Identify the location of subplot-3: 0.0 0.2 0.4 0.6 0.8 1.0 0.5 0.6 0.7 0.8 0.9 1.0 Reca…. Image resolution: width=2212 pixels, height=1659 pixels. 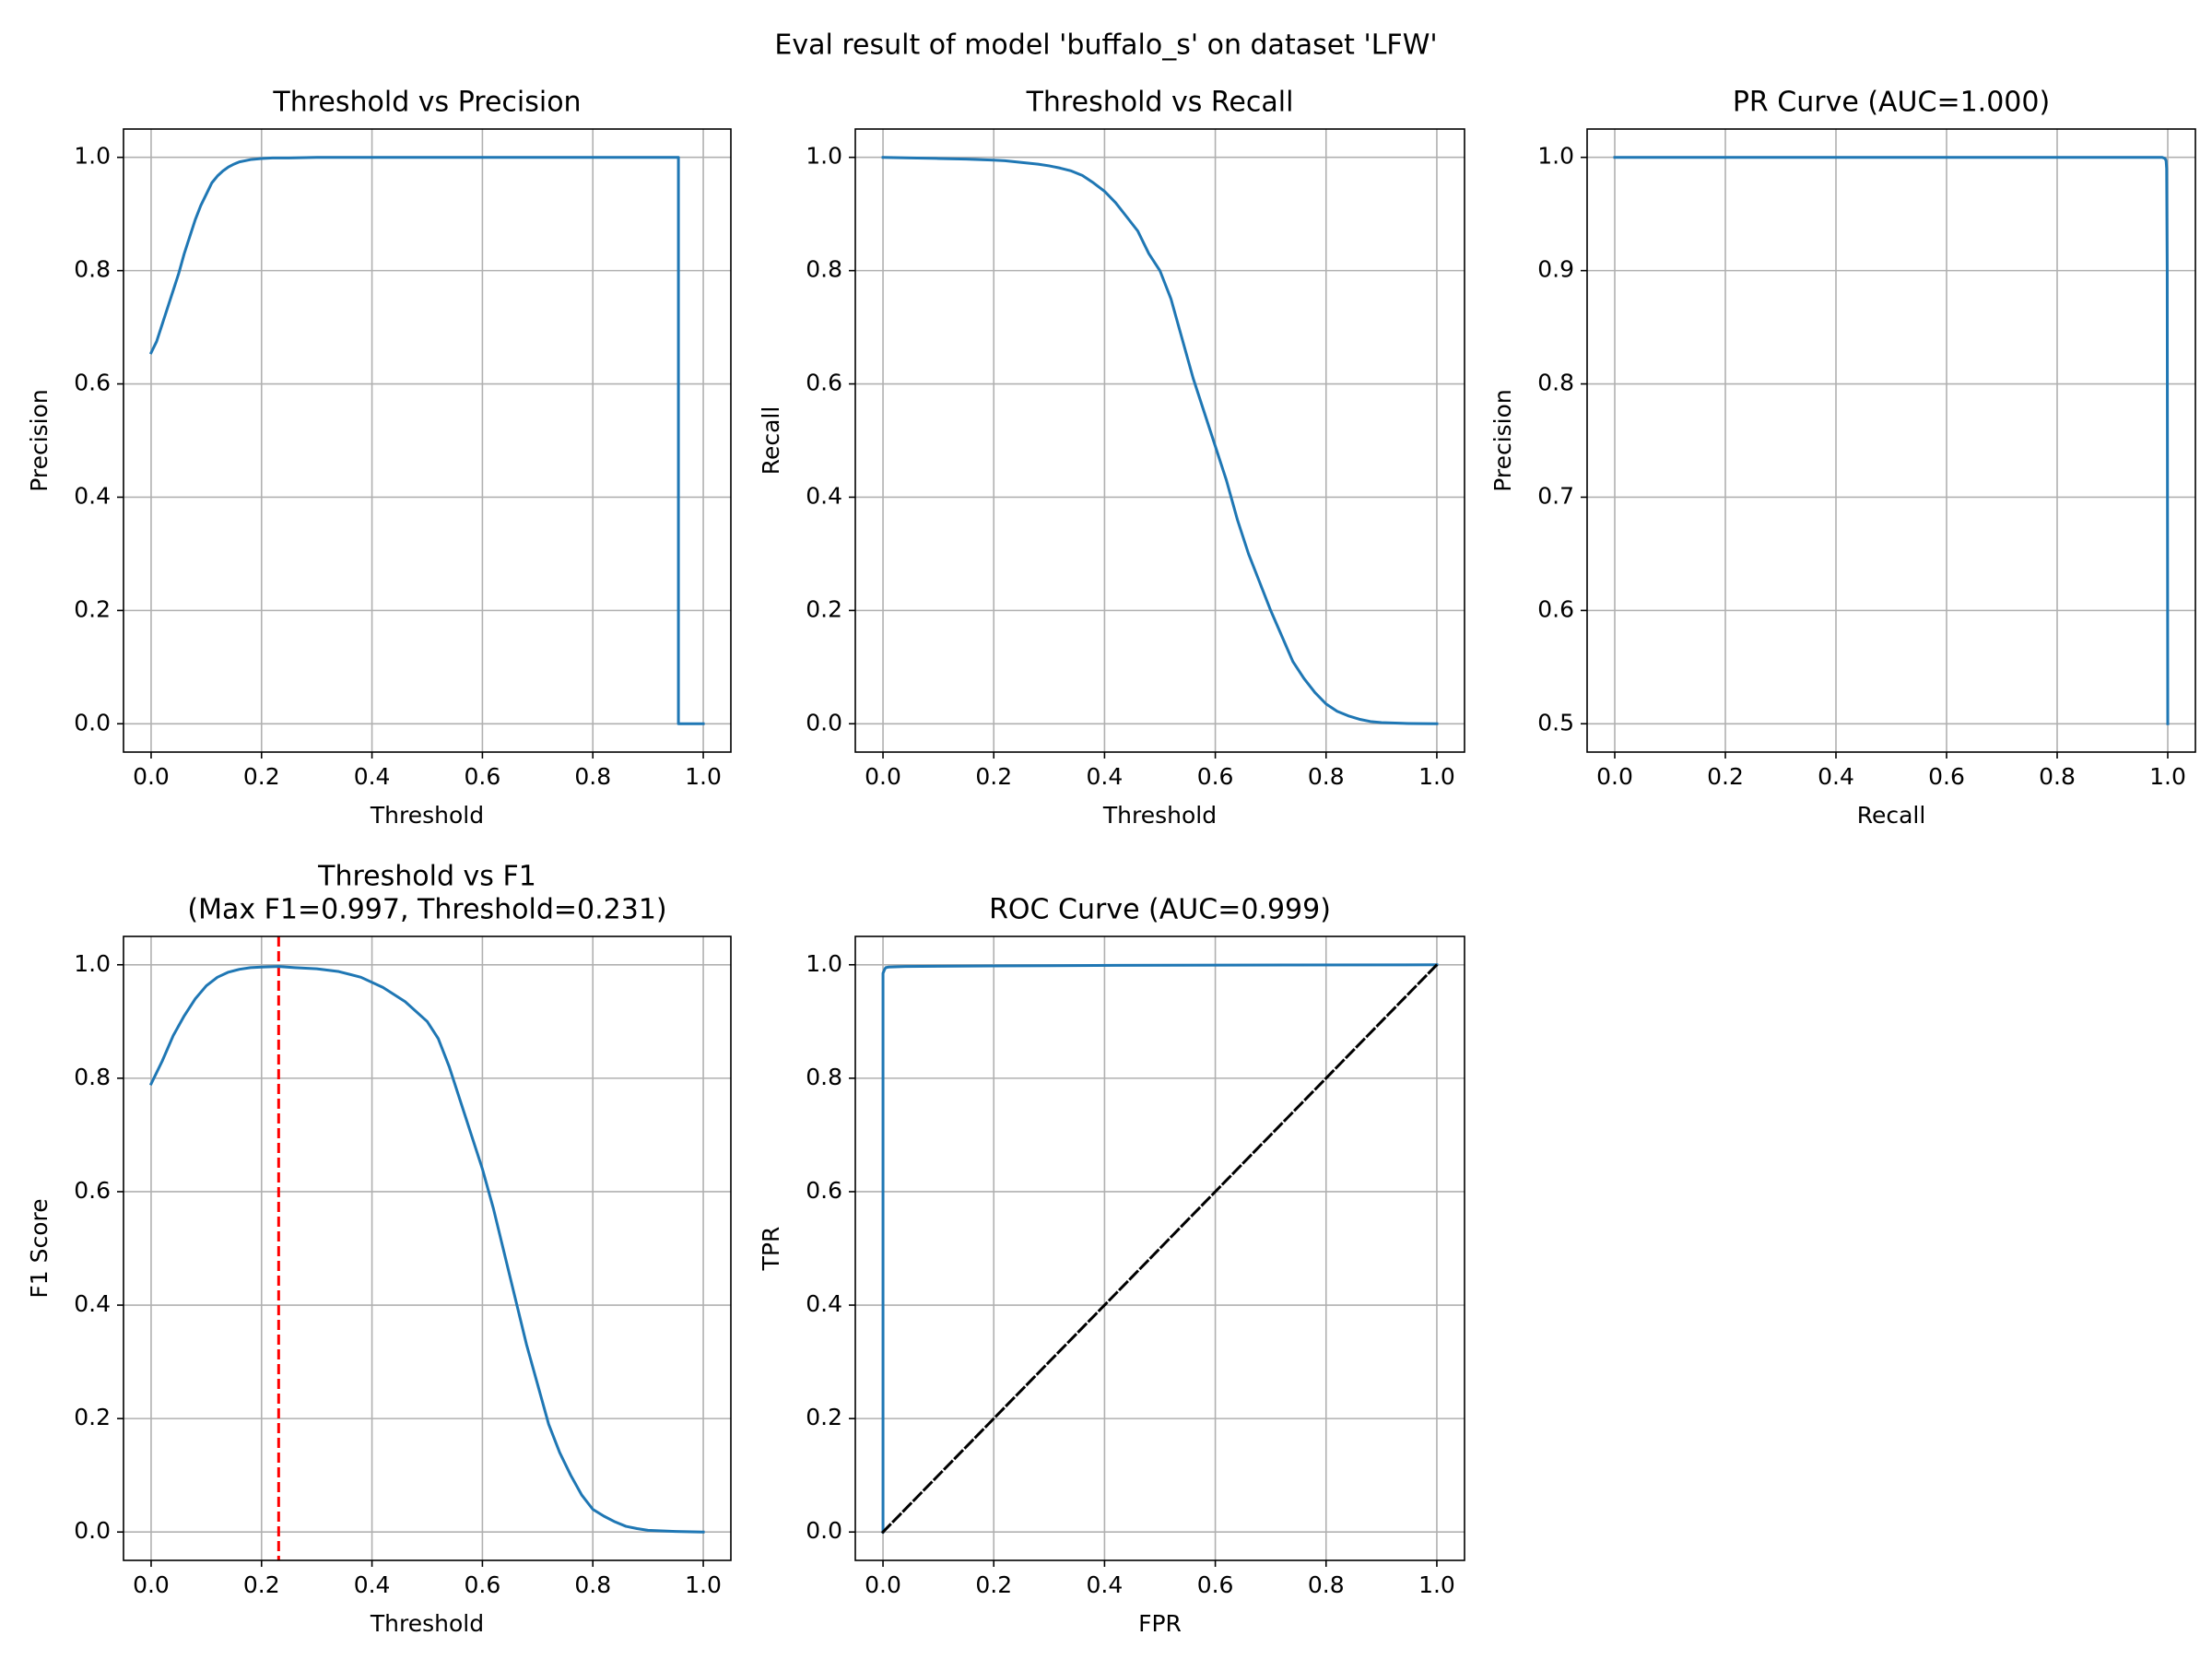
(1842, 458).